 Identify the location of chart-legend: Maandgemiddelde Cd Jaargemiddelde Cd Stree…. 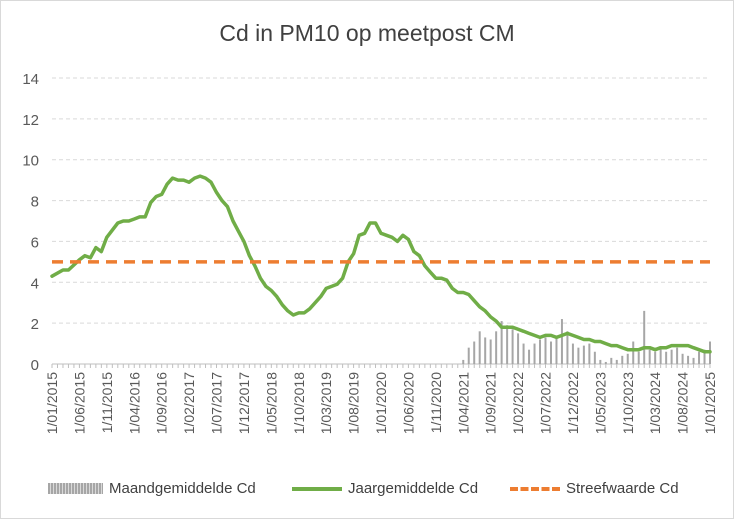
(367, 491).